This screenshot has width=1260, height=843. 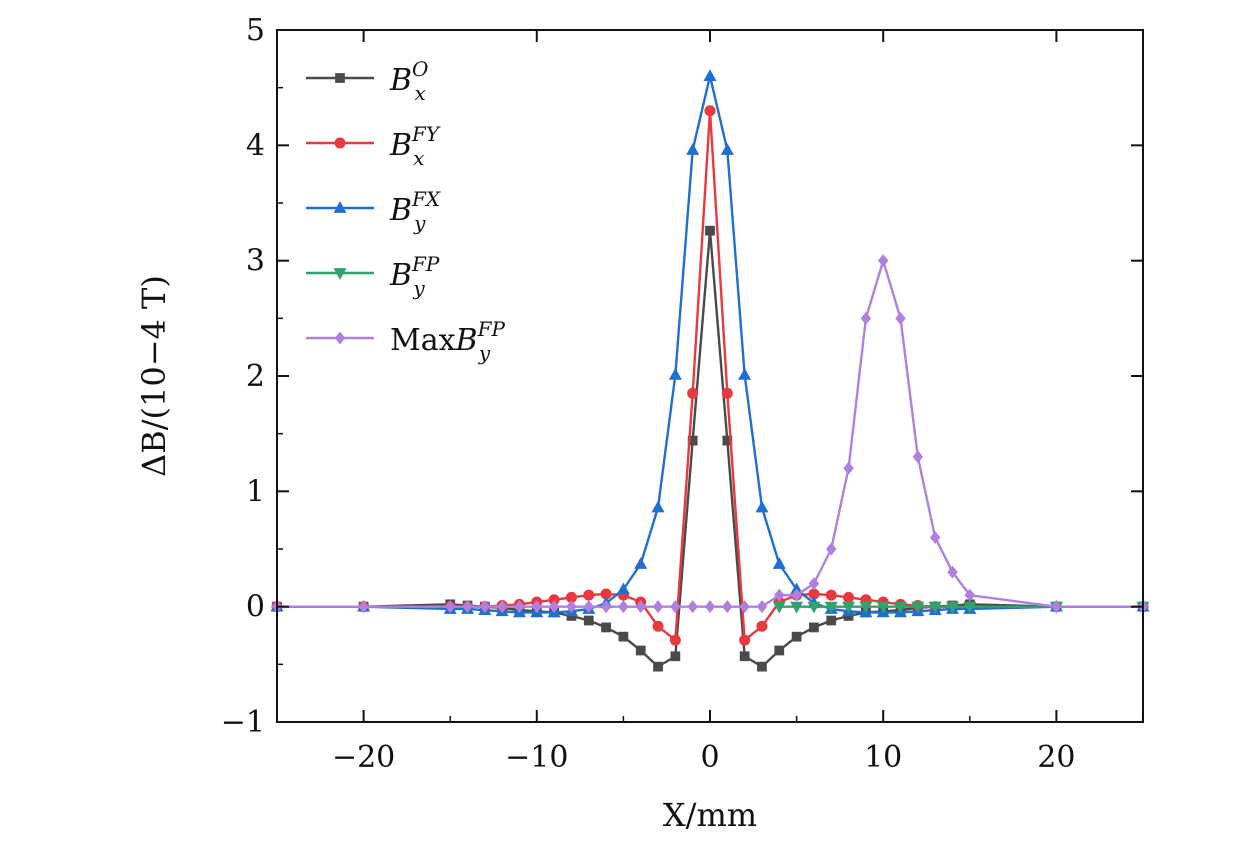 I want to click on y-tick-label: −1, so click(x=243, y=722).